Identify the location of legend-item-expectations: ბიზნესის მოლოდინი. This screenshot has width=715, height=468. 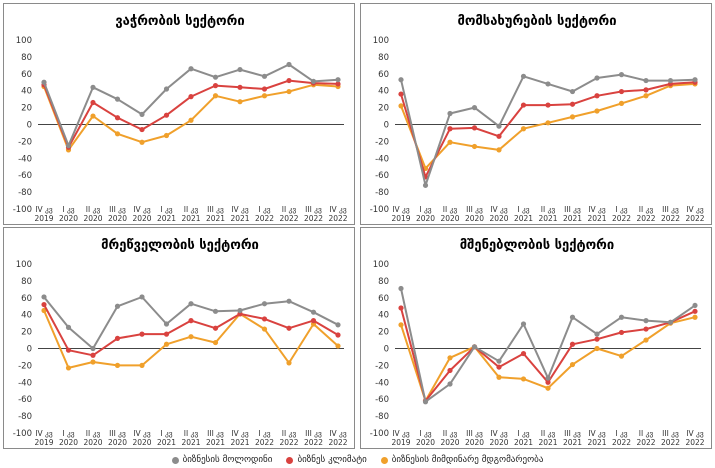
(221, 460).